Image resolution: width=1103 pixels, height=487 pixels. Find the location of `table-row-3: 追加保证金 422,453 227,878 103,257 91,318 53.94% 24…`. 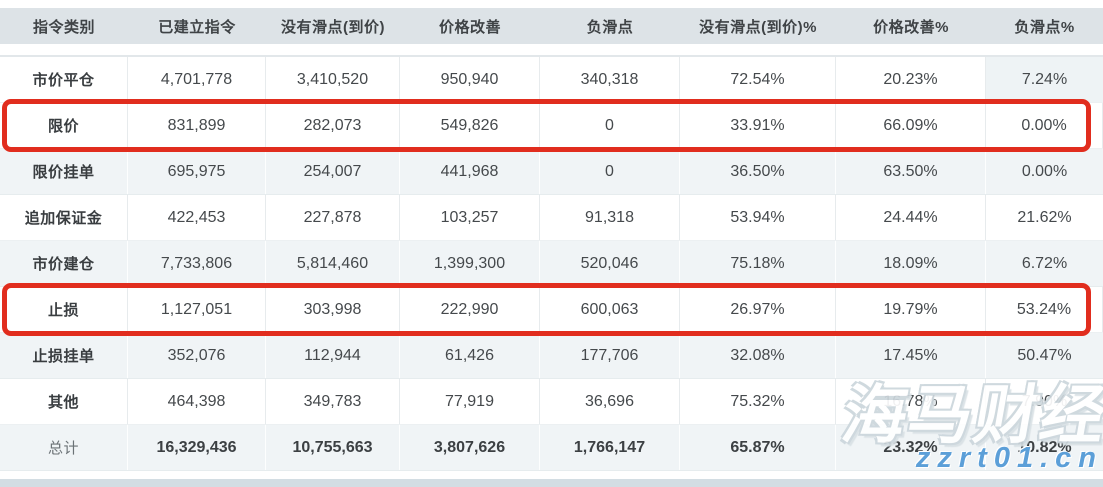

table-row-3: 追加保证金 422,453 227,878 103,257 91,318 53.94% 24… is located at coordinates (551, 218).